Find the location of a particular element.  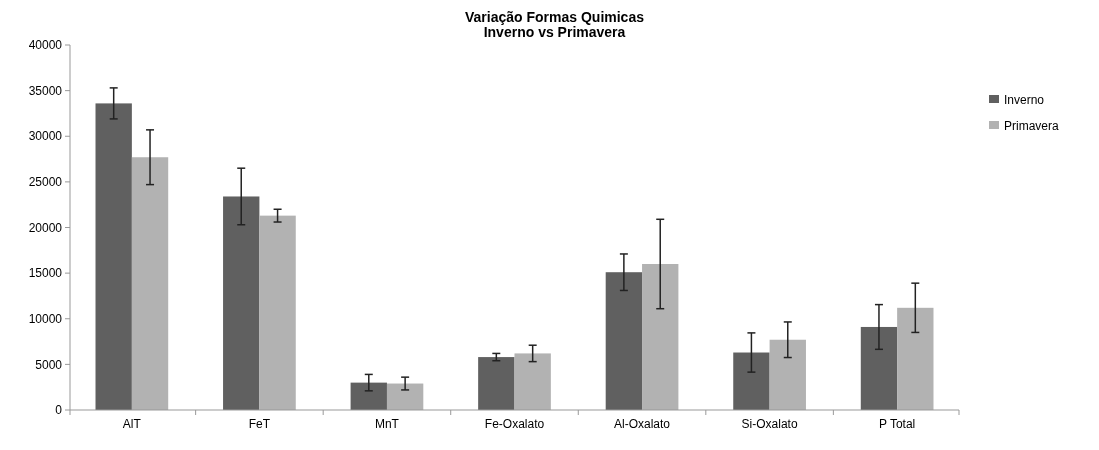

y-tick-label: 0 is located at coordinates (59, 410).